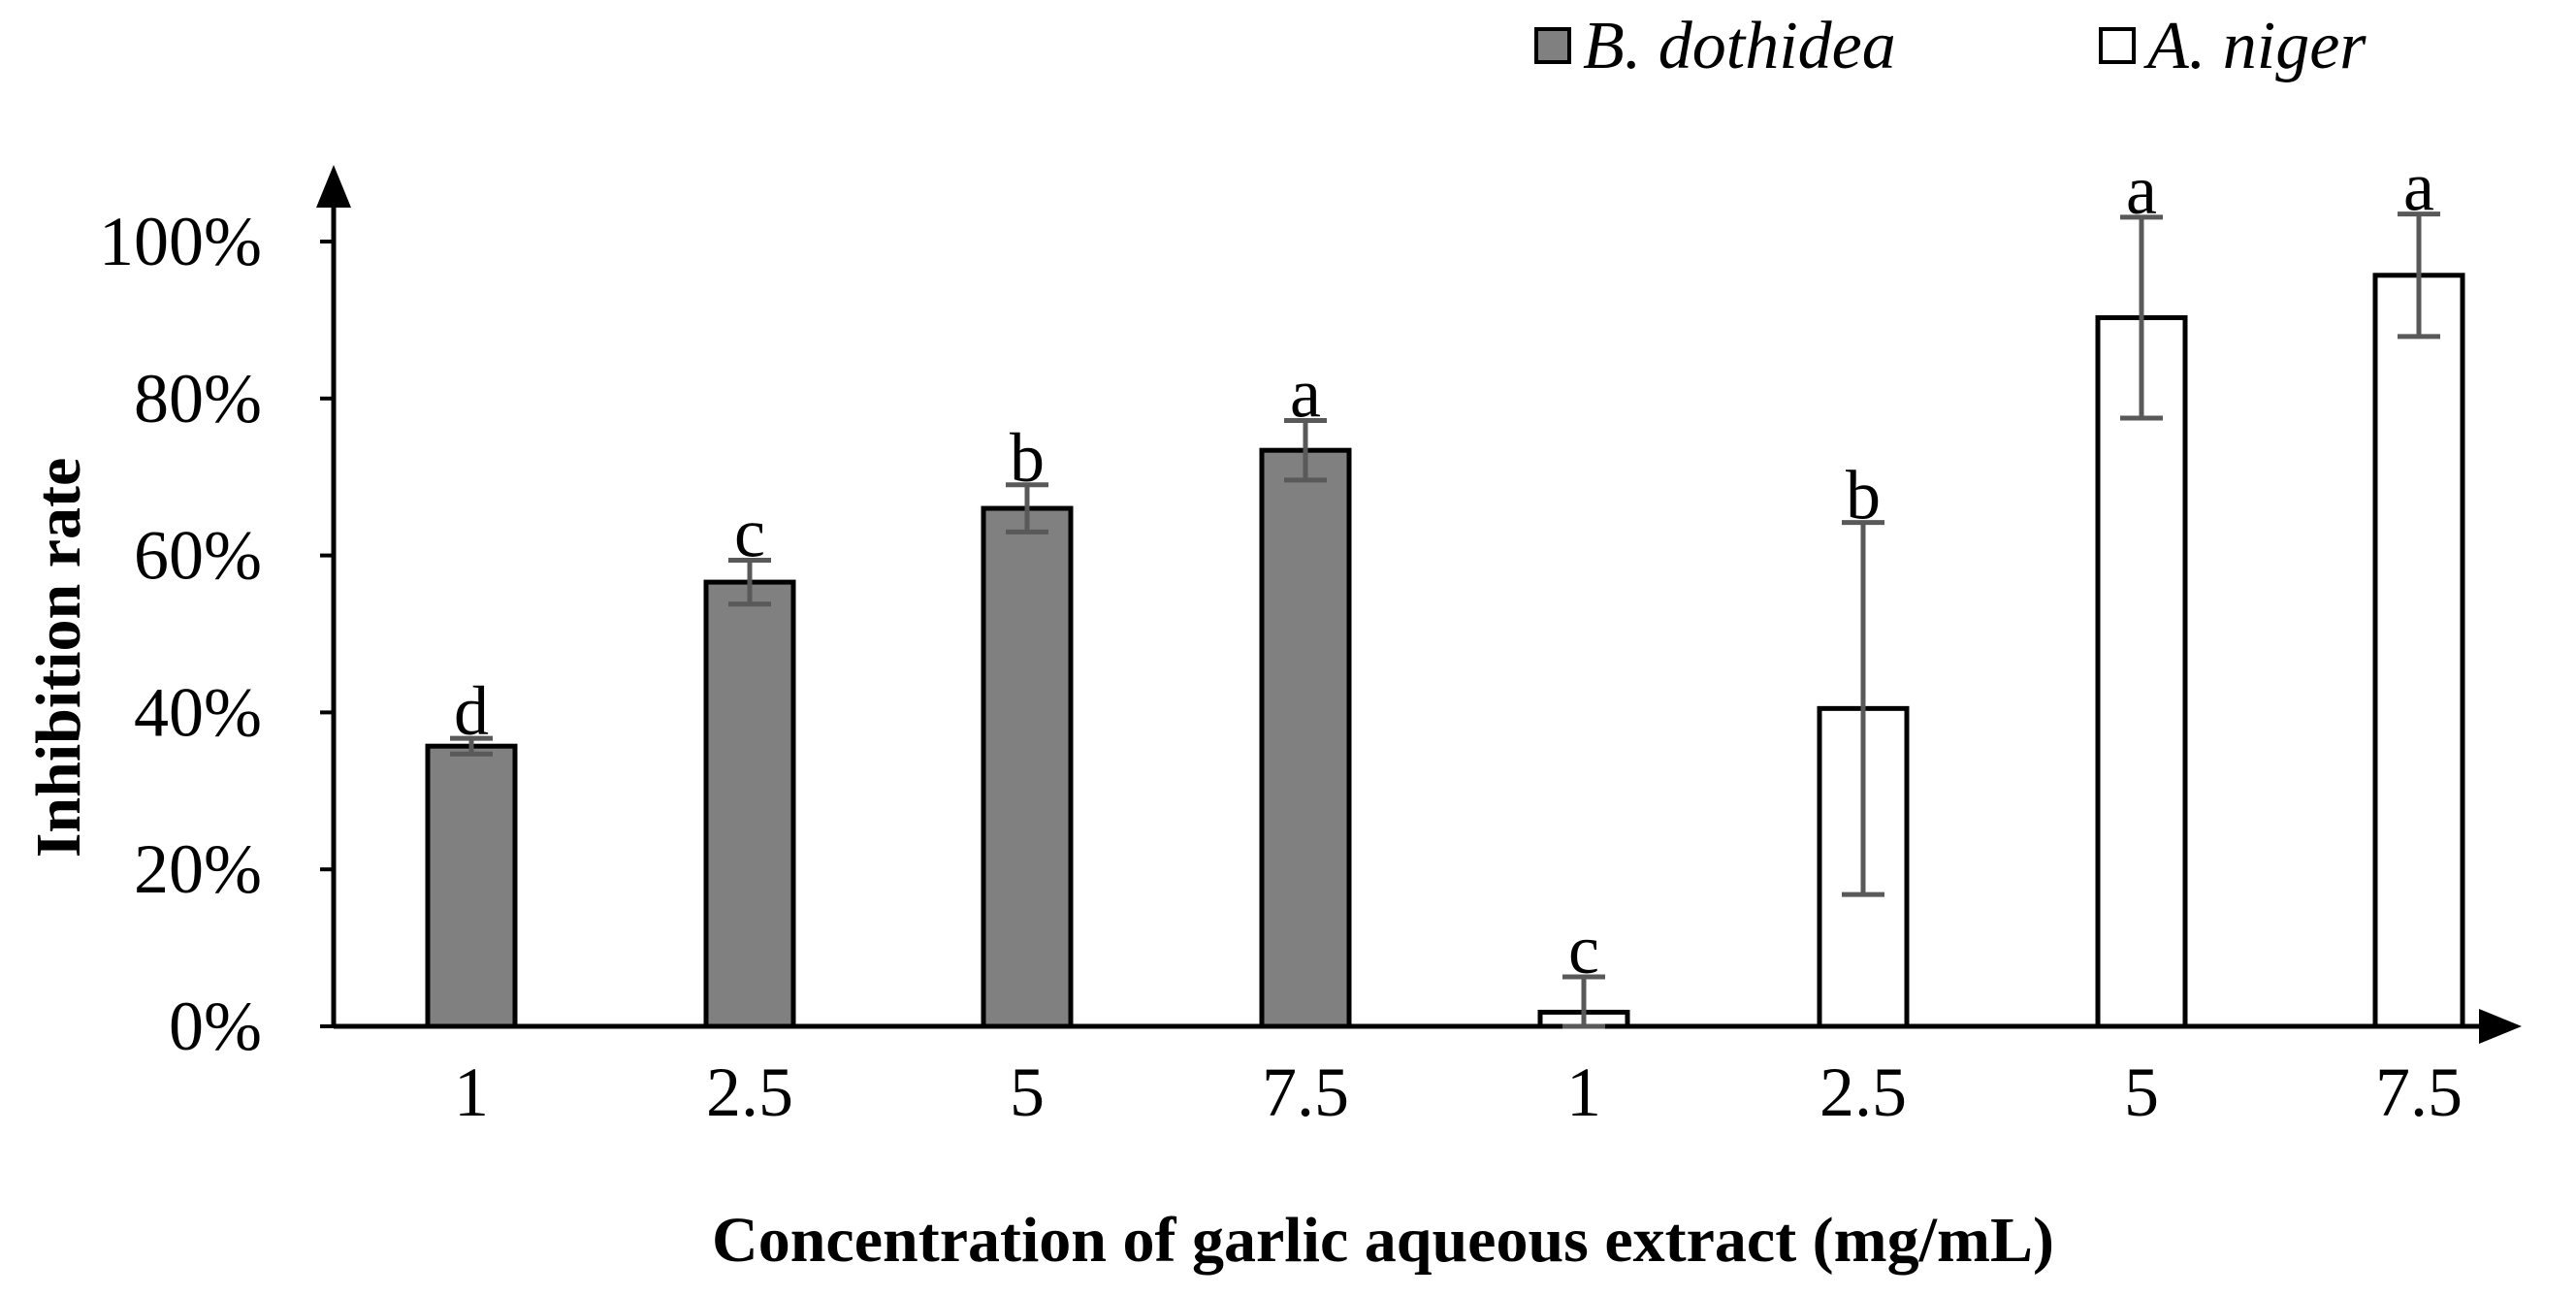  What do you see at coordinates (2255, 46) in the screenshot?
I see `legend-label: A. niger` at bounding box center [2255, 46].